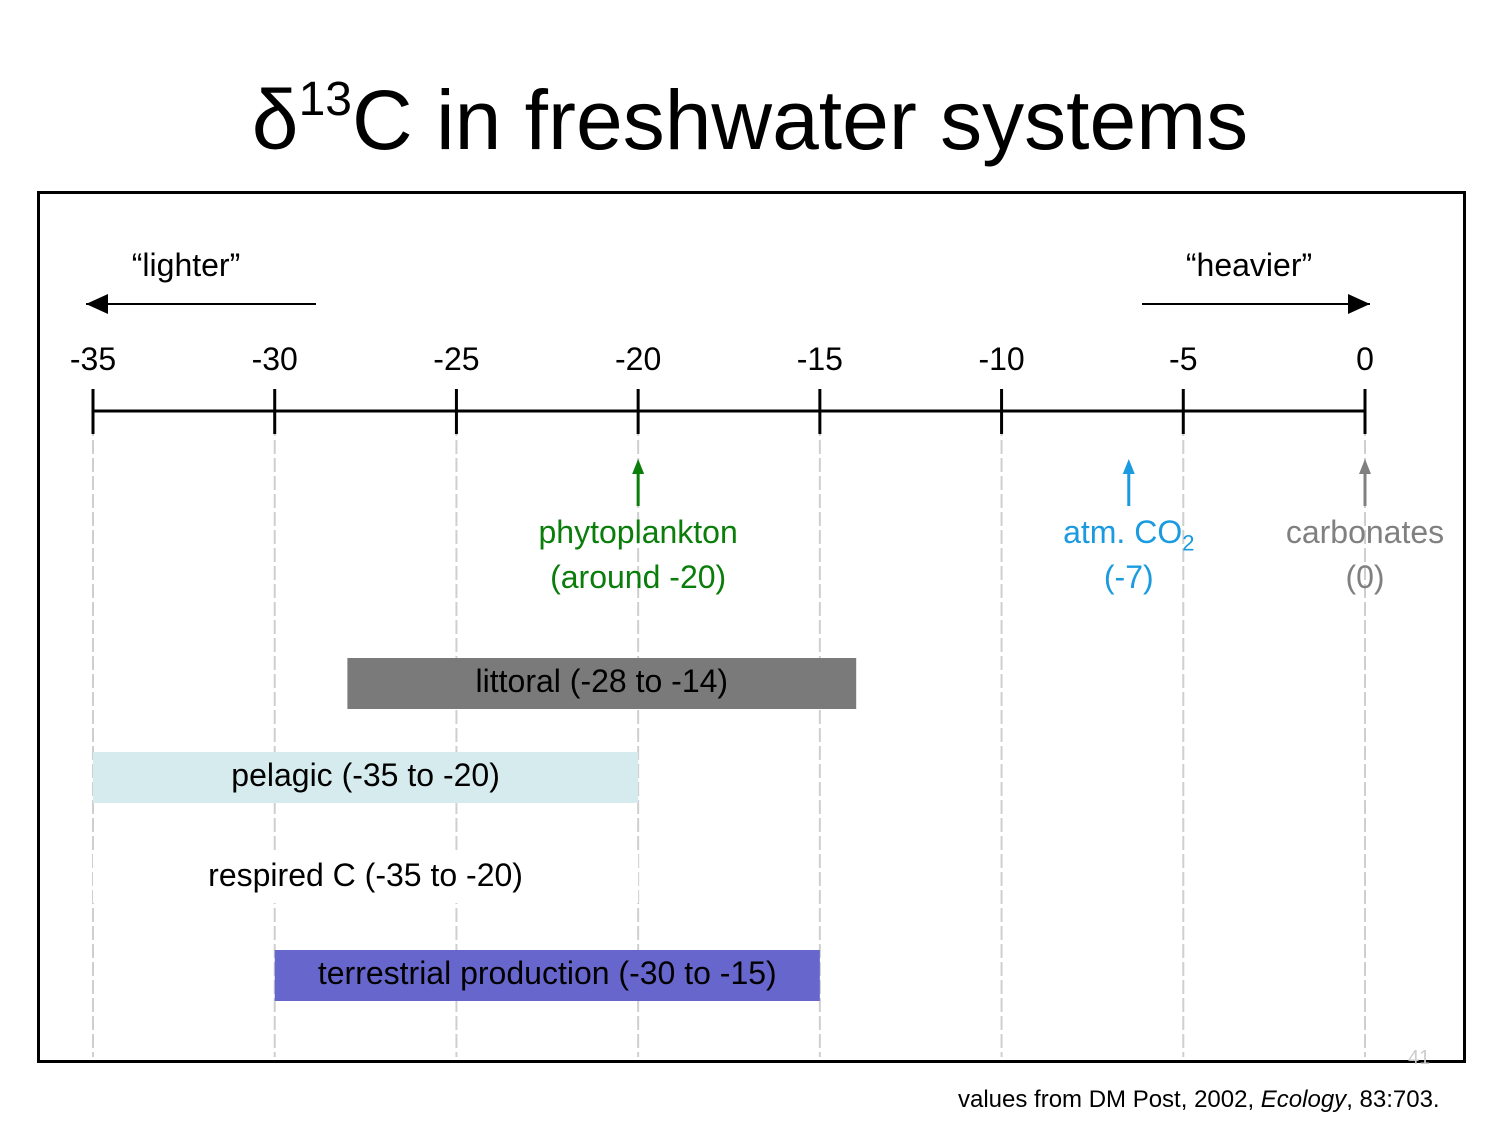 The image size is (1500, 1125). I want to click on range-label: littoral (-28 to -14), so click(602, 681).